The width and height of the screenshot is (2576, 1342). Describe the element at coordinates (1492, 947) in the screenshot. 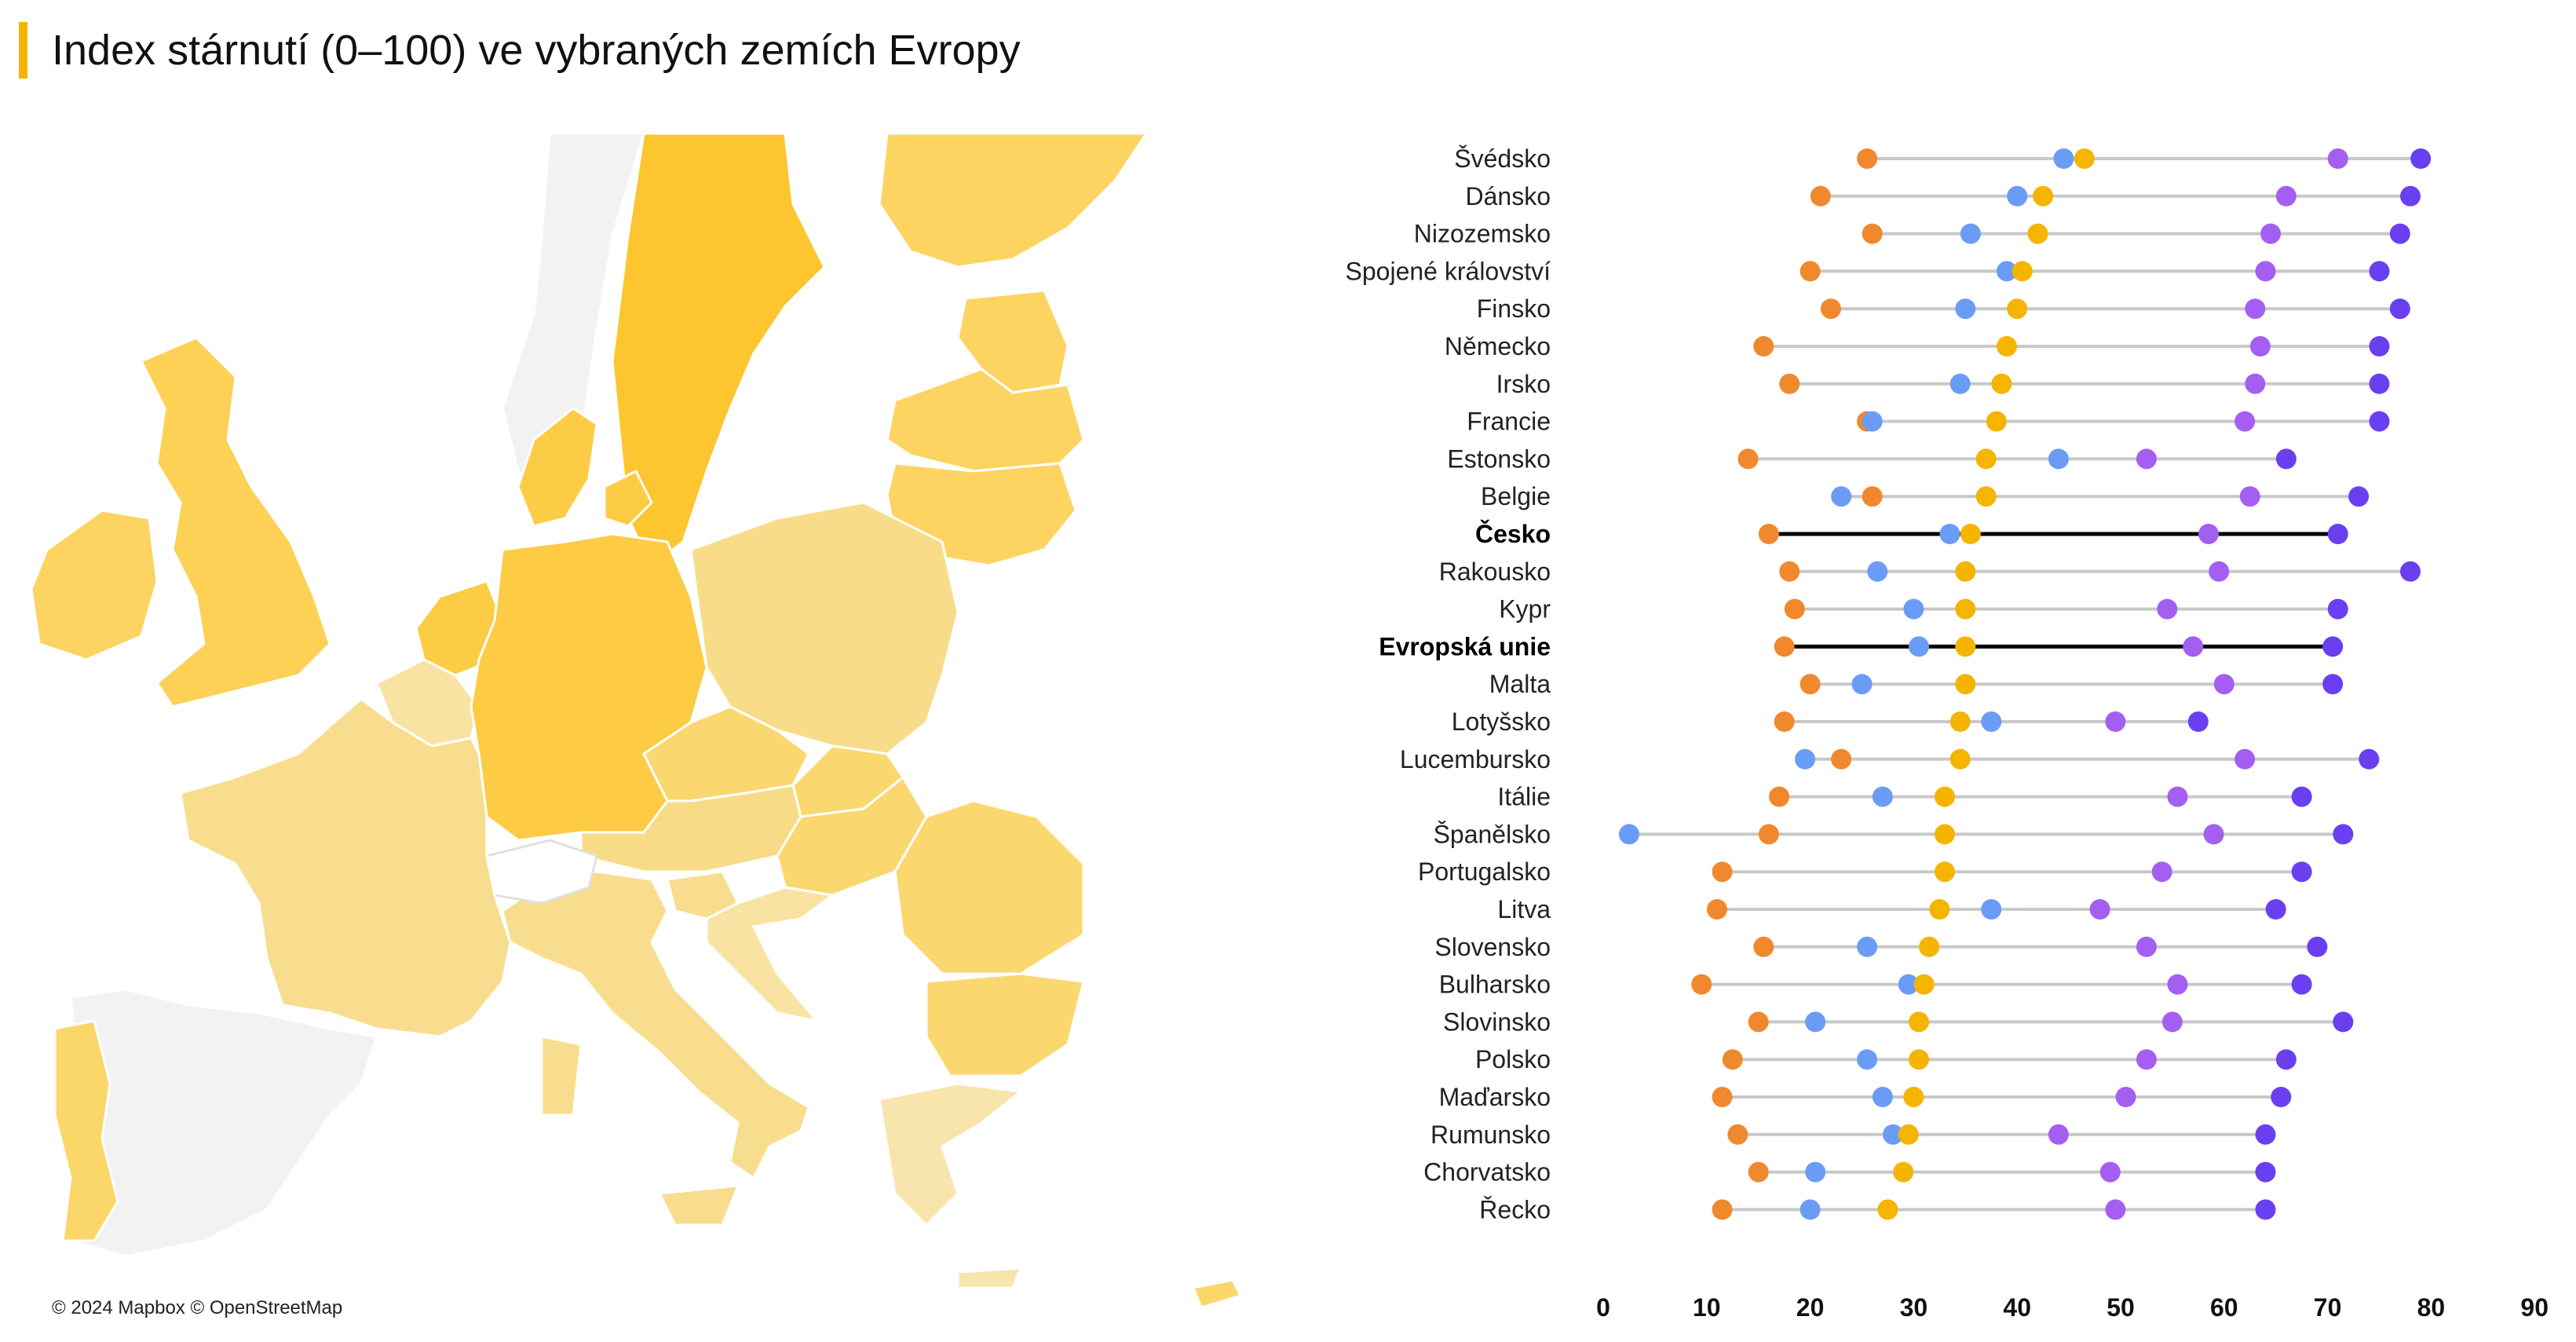

I see `category-label: Slovensko` at that location.